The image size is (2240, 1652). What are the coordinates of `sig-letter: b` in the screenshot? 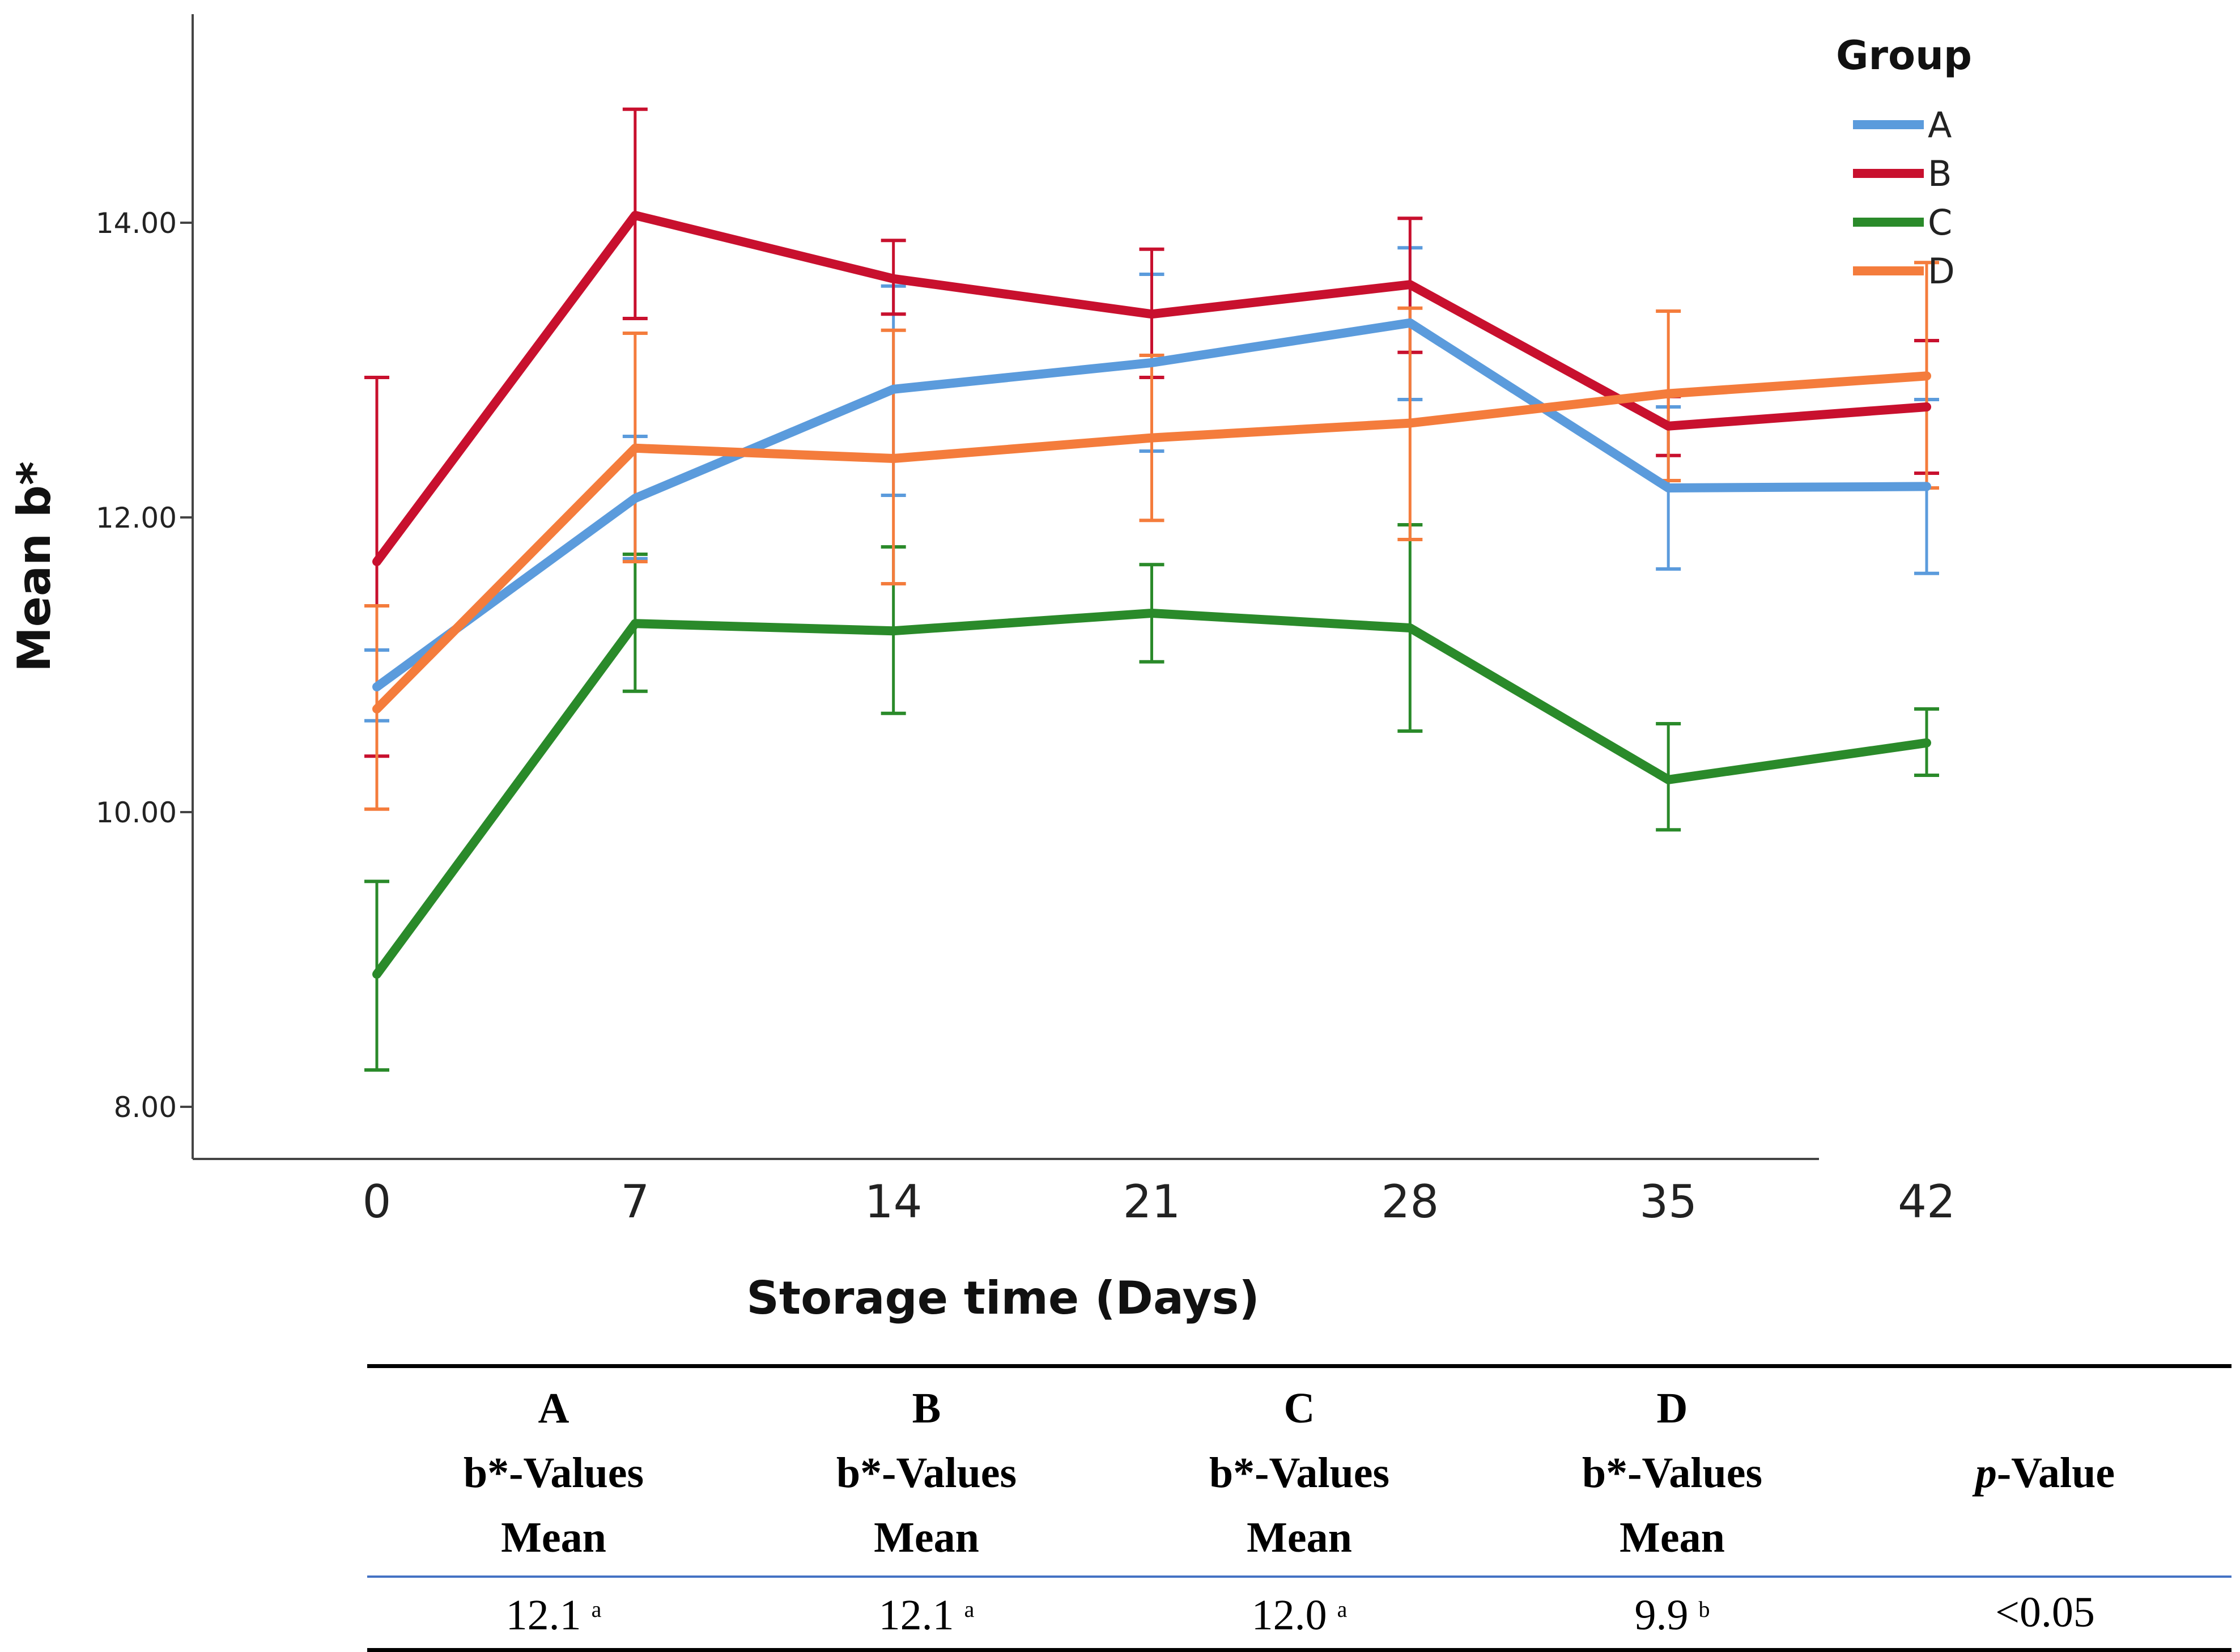 It's located at (1704, 1609).